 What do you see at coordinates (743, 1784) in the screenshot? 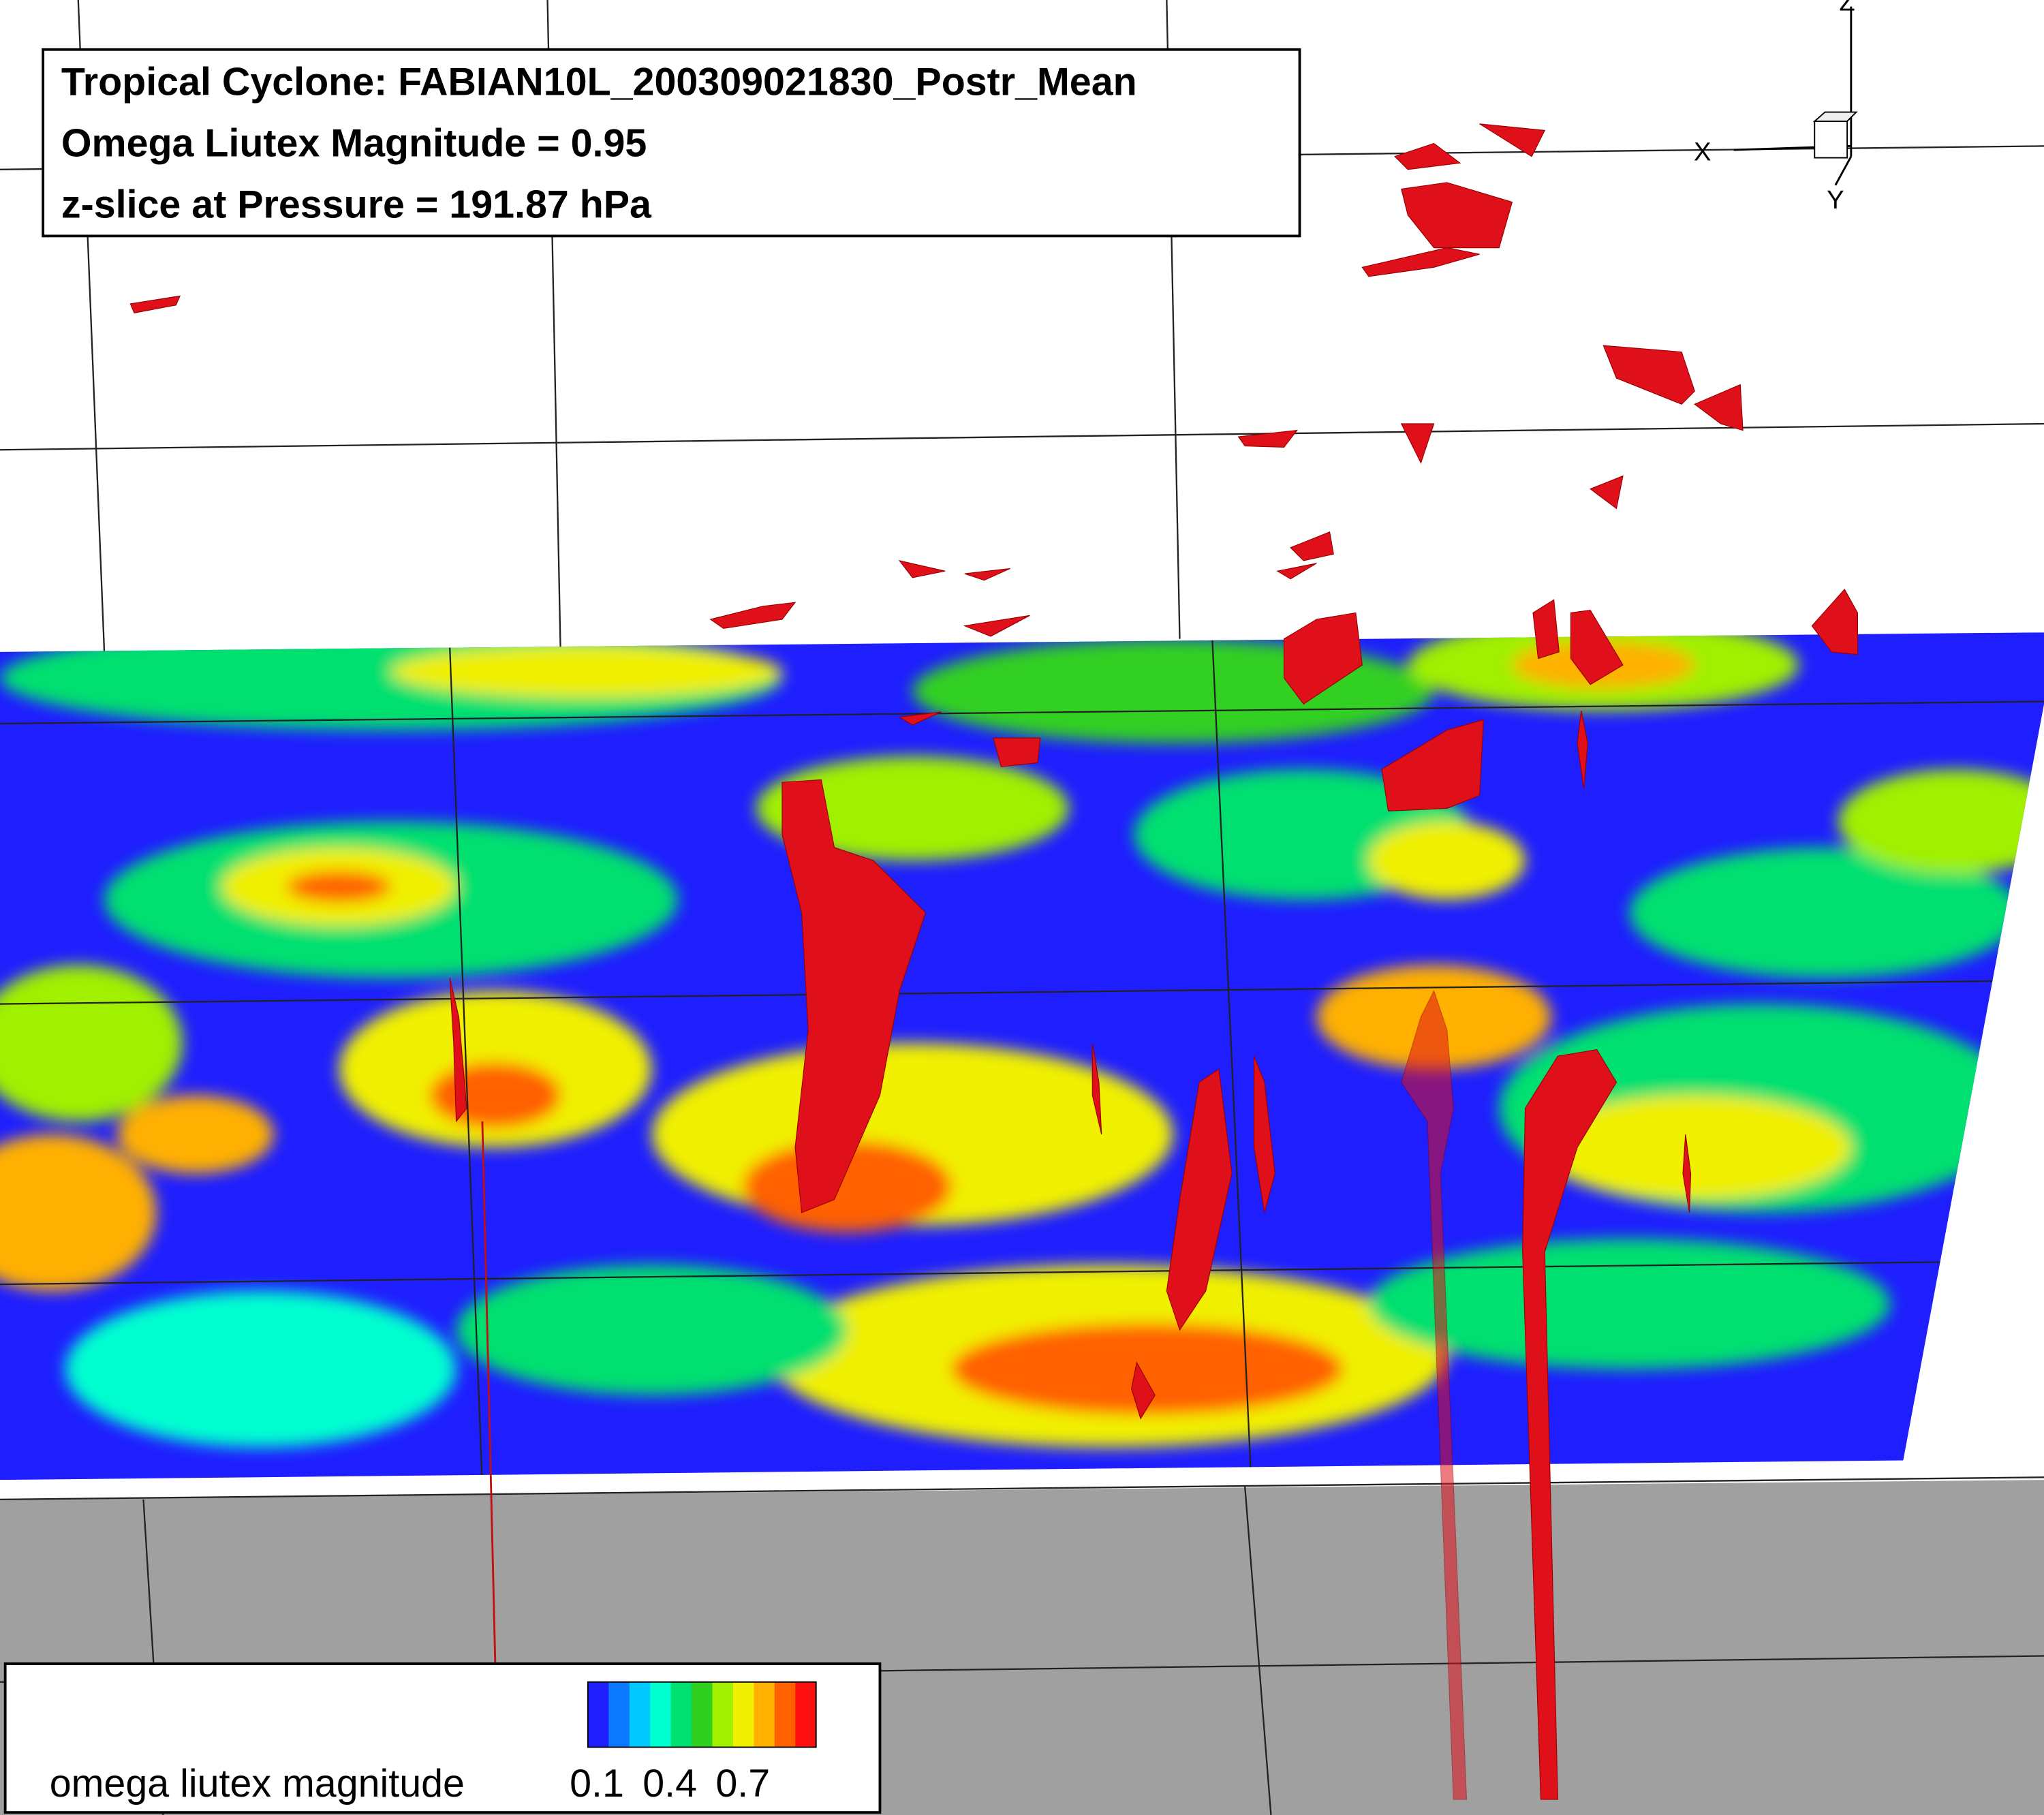
I see `colorbar-tick-label: 0.7` at bounding box center [743, 1784].